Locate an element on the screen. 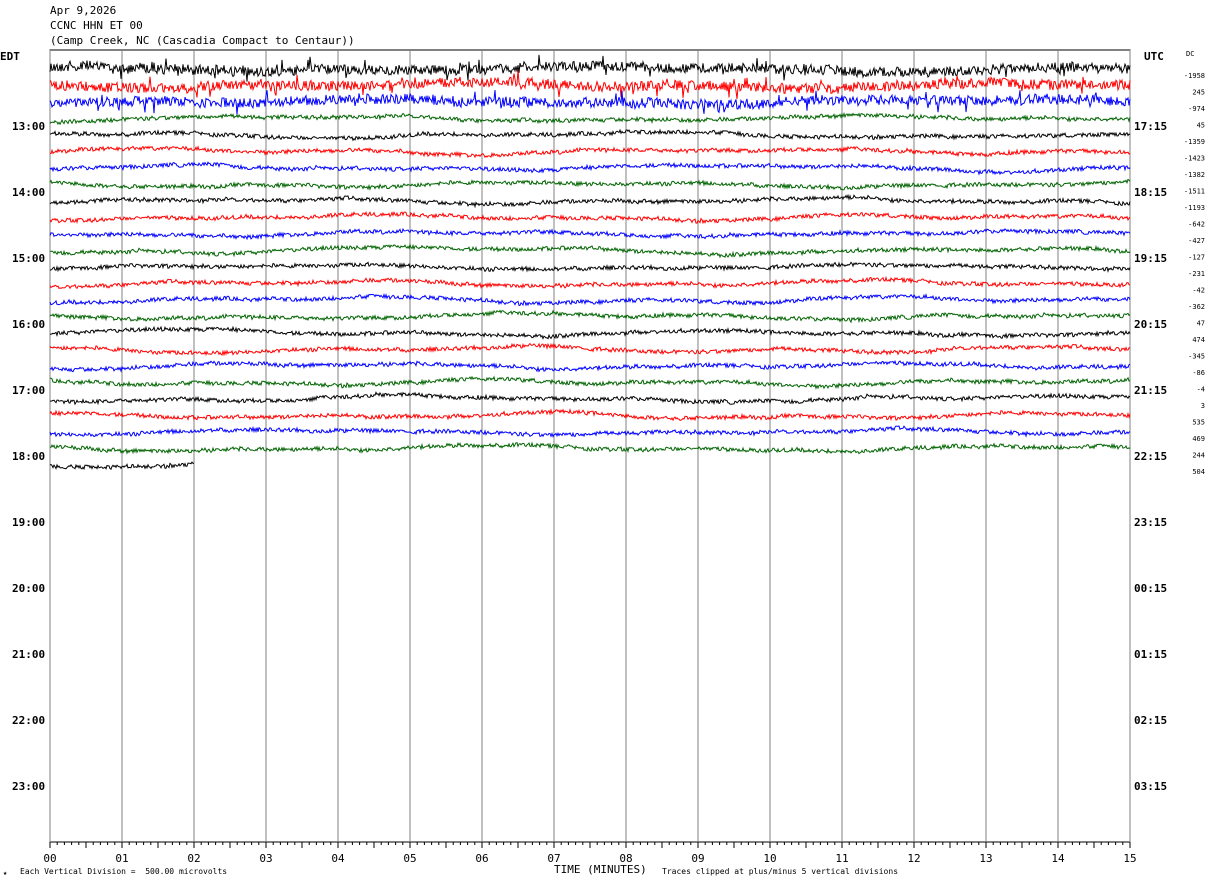  dc-offset-value: 244 is located at coordinates (1198, 456).